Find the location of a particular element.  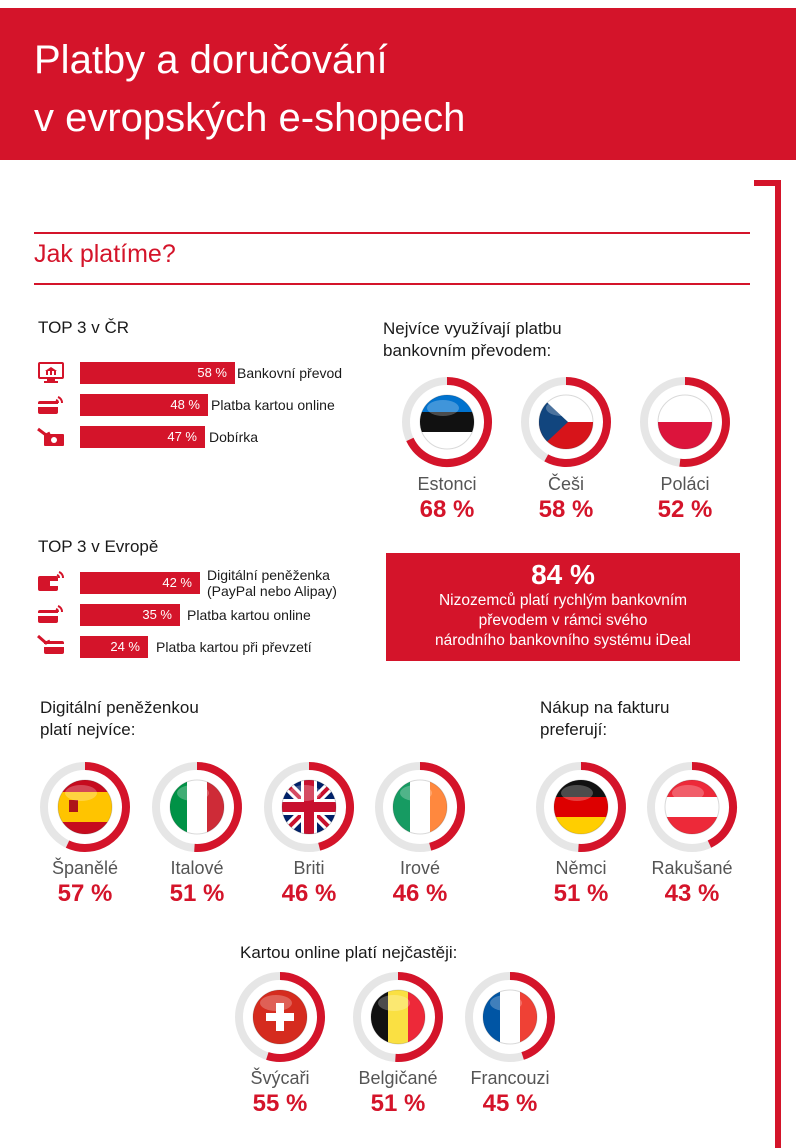

flag-belgium-icon is located at coordinates (398, 1017).